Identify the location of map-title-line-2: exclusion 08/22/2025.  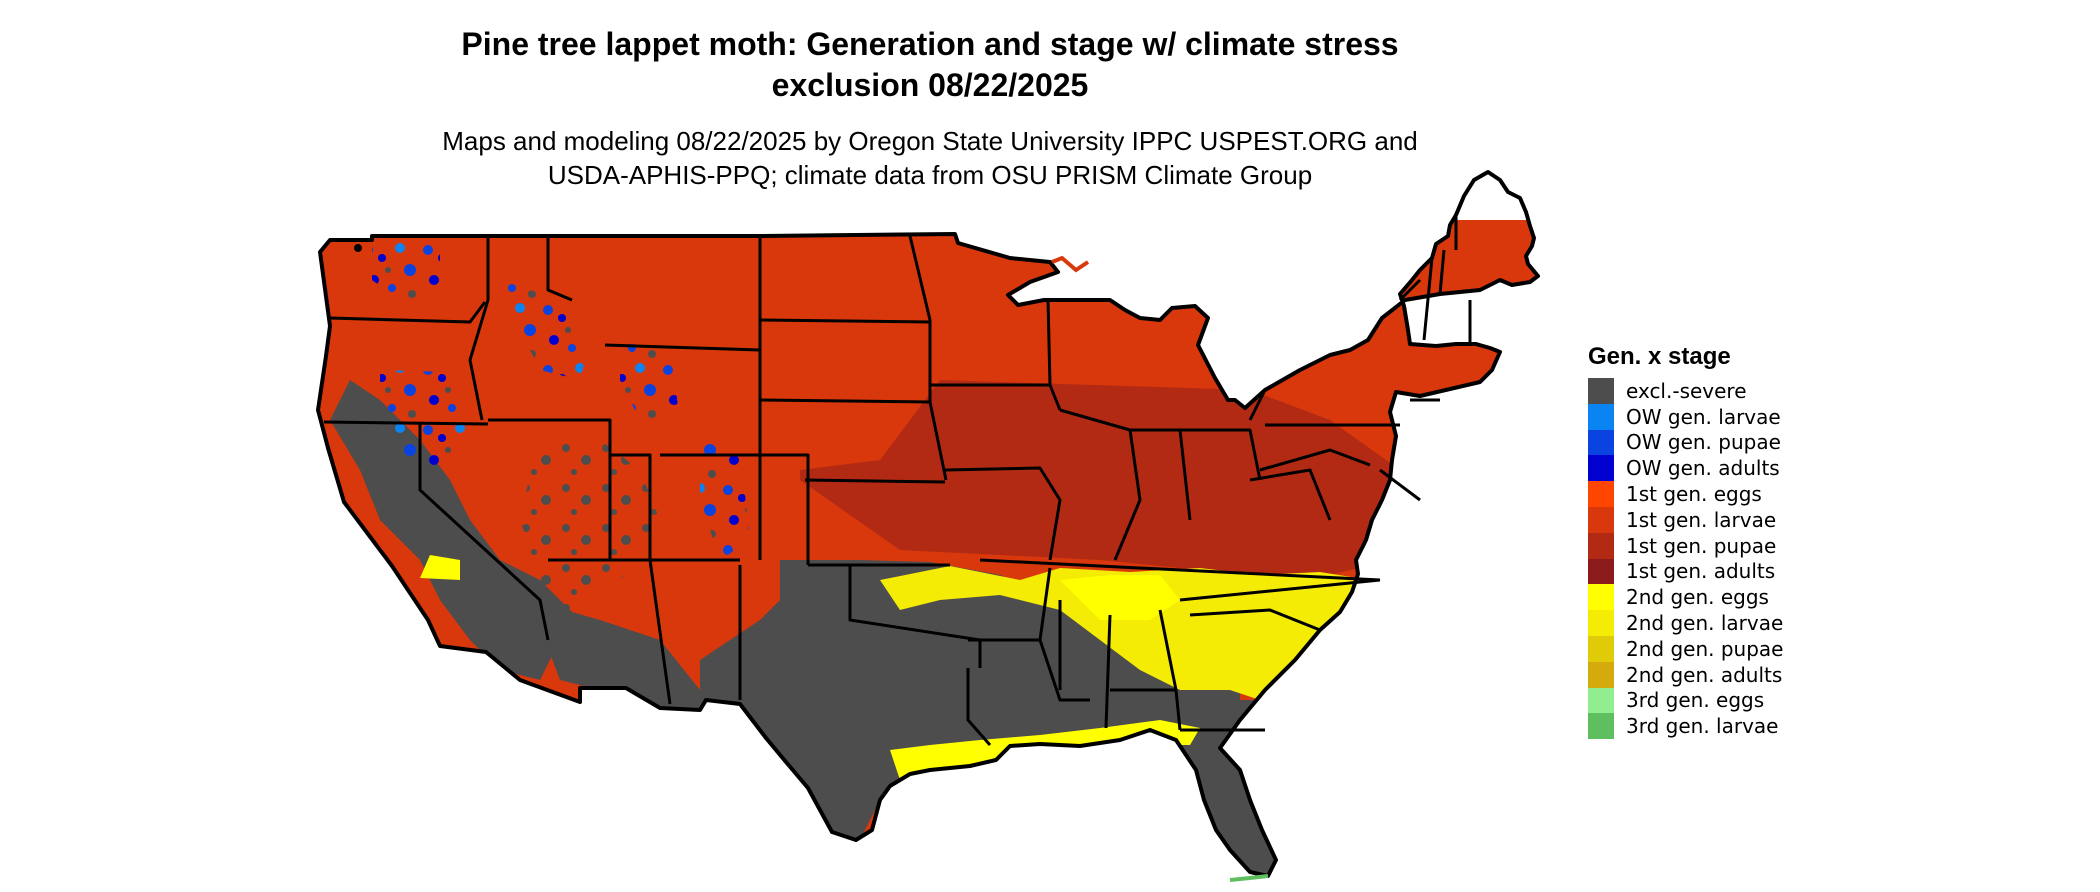
(930, 85).